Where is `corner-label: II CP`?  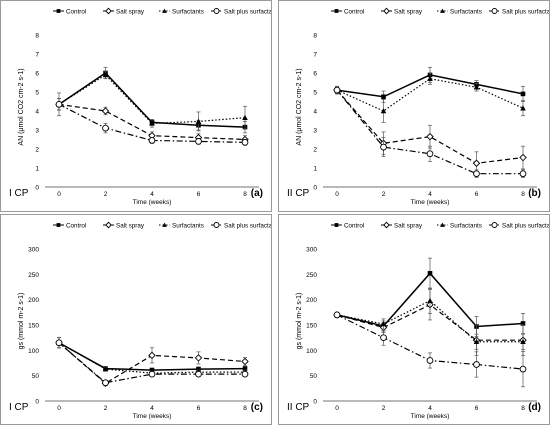 corner-label: II CP is located at coordinates (298, 407).